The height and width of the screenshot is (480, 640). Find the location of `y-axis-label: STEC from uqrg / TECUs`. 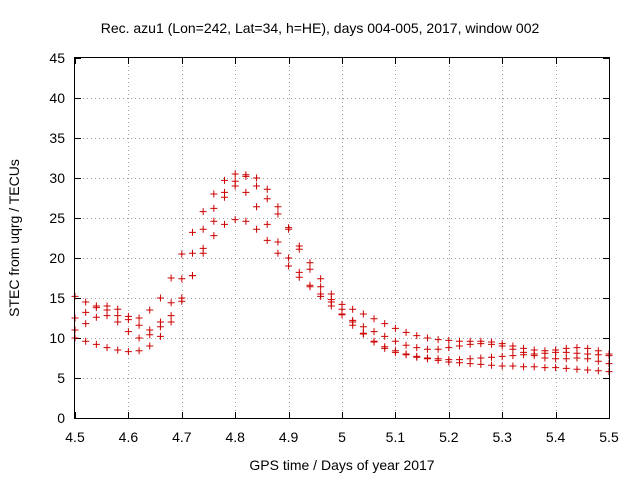

y-axis-label: STEC from uqrg / TECUs is located at coordinates (14, 238).